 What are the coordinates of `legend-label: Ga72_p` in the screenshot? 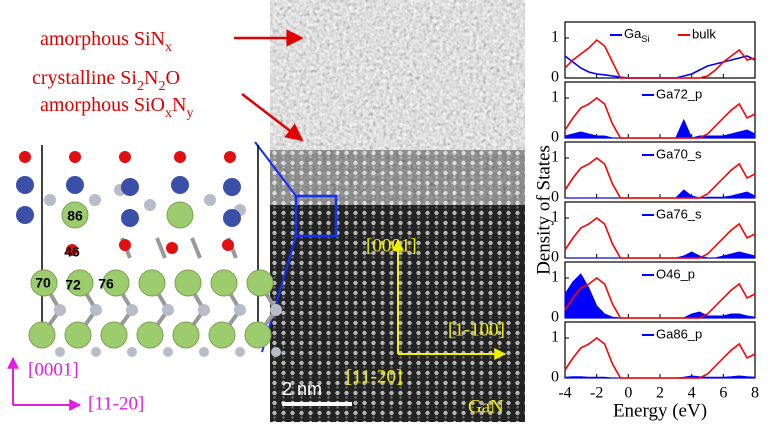 It's located at (679, 93).